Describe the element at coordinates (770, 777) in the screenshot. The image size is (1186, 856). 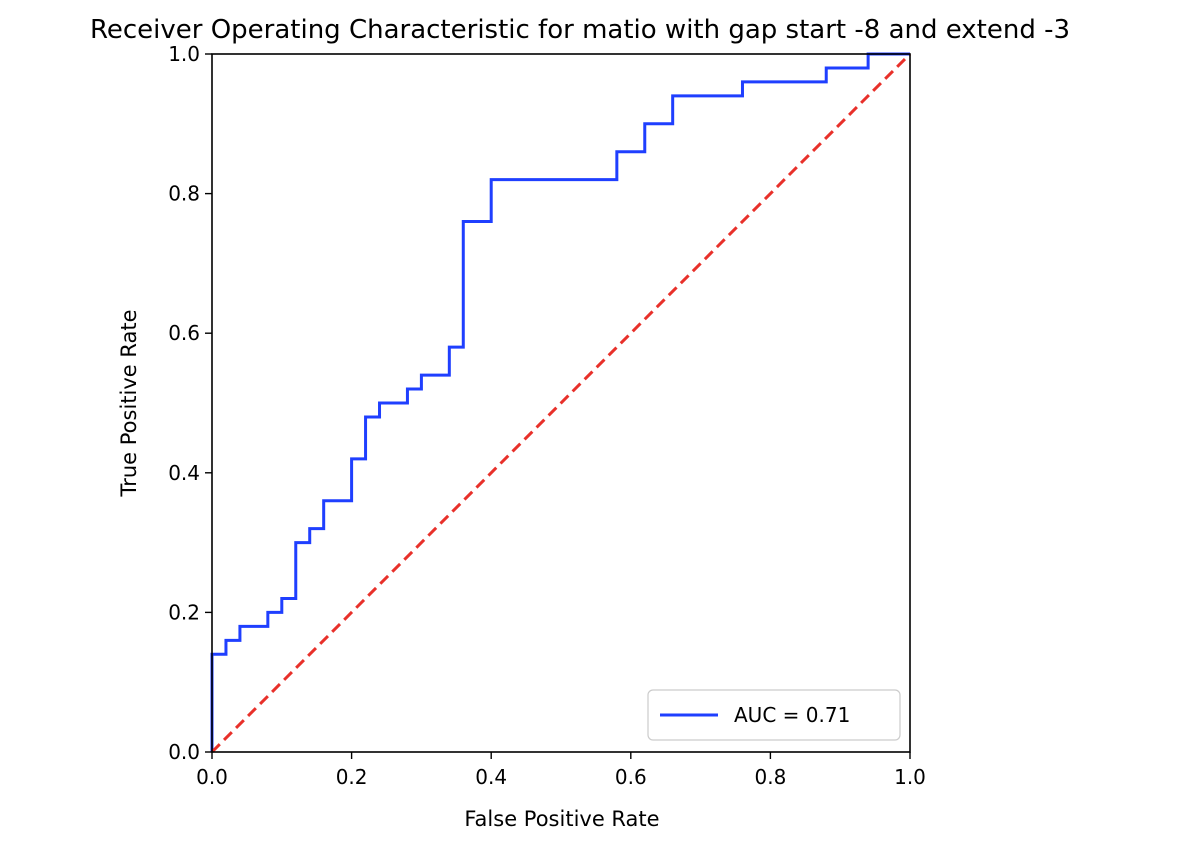
I see `x-tick-label: 0.8` at that location.